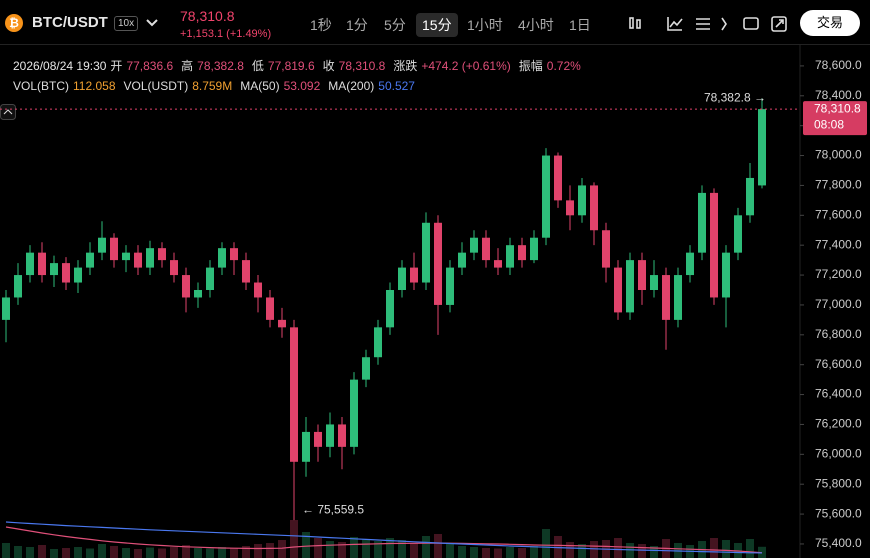 This screenshot has height=558, width=870. What do you see at coordinates (530, 66) in the screenshot?
I see `ohlc-label: 振幅` at bounding box center [530, 66].